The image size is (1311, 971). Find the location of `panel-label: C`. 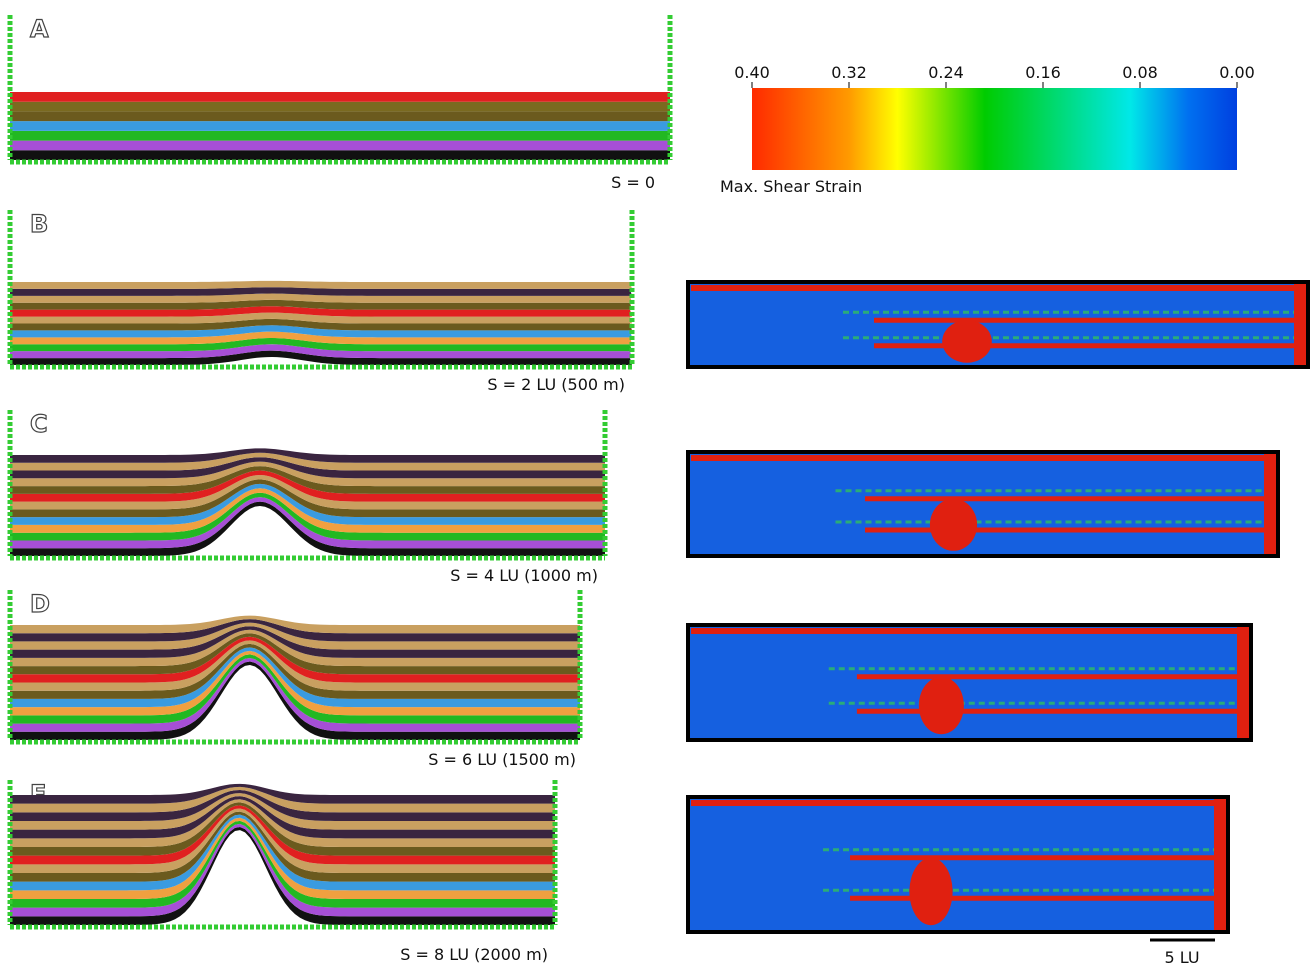

panel-label: C is located at coordinates (39, 424).